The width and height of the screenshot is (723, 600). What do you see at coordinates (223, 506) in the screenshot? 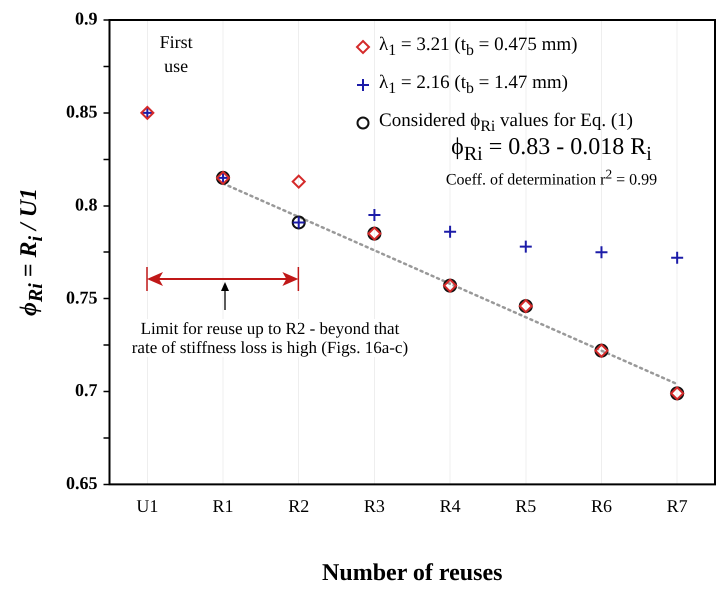
I see `x-tick-label: R1` at bounding box center [223, 506].